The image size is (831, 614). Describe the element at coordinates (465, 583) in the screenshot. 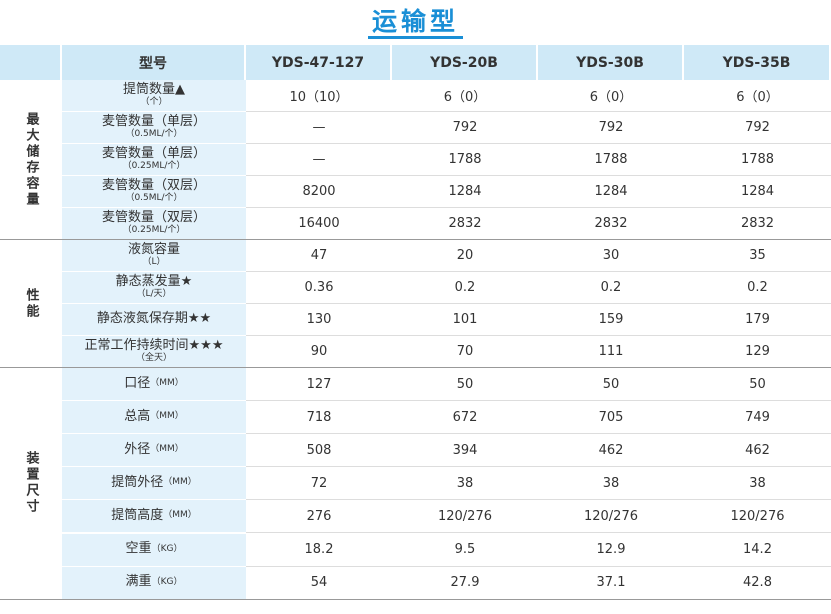

I see `value-cell: 27.9` at that location.